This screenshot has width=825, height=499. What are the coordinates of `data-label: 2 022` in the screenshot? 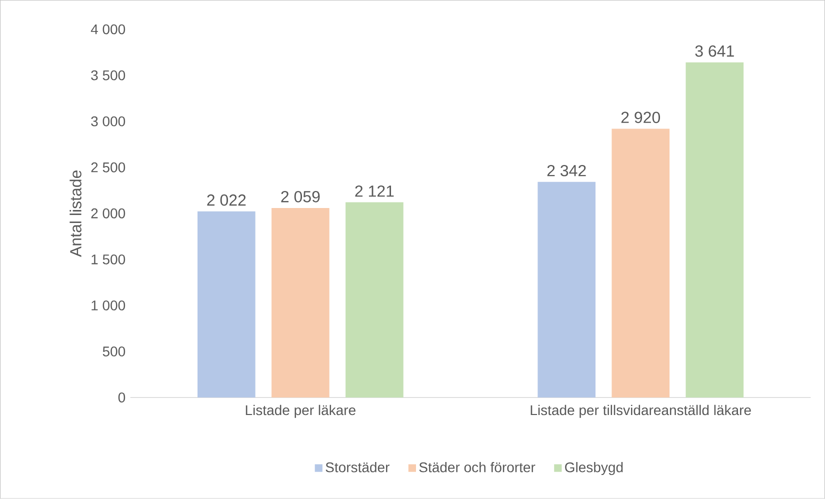 It's located at (226, 200).